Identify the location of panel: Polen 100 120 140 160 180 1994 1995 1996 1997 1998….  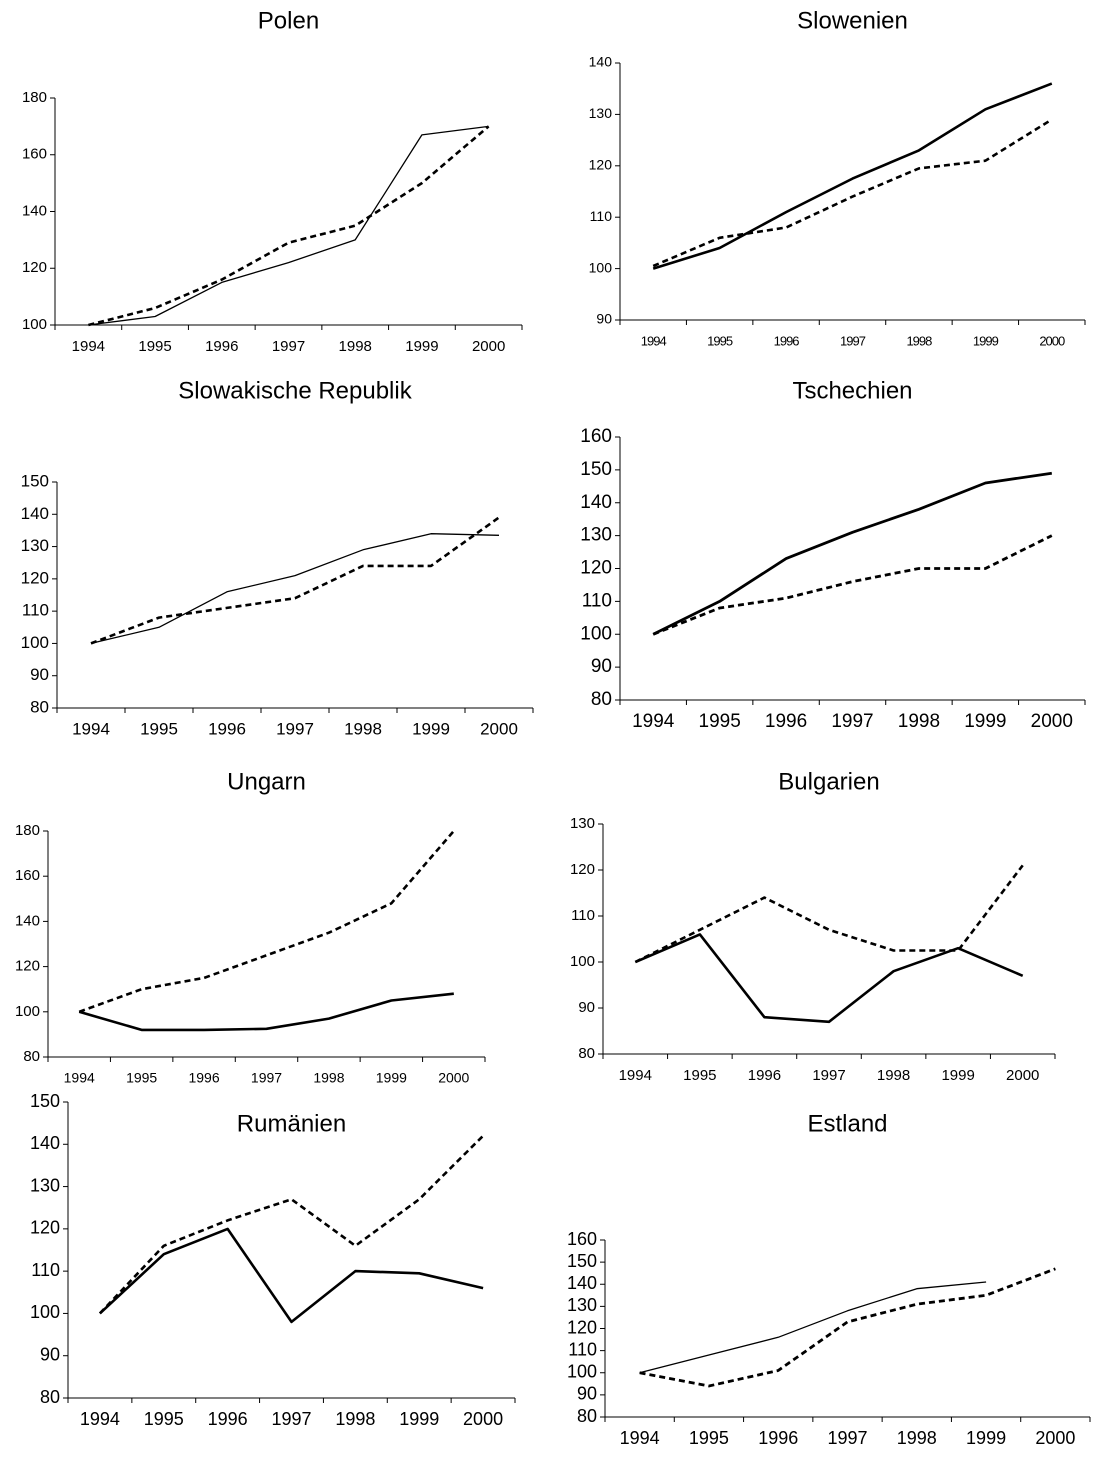
(272, 181).